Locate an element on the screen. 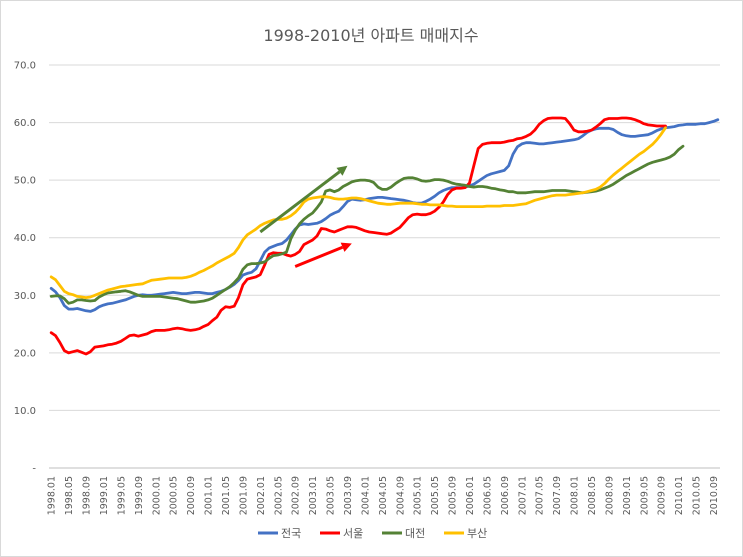 This screenshot has height=557, width=743. y-tick-label: 20.0 is located at coordinates (25, 353).